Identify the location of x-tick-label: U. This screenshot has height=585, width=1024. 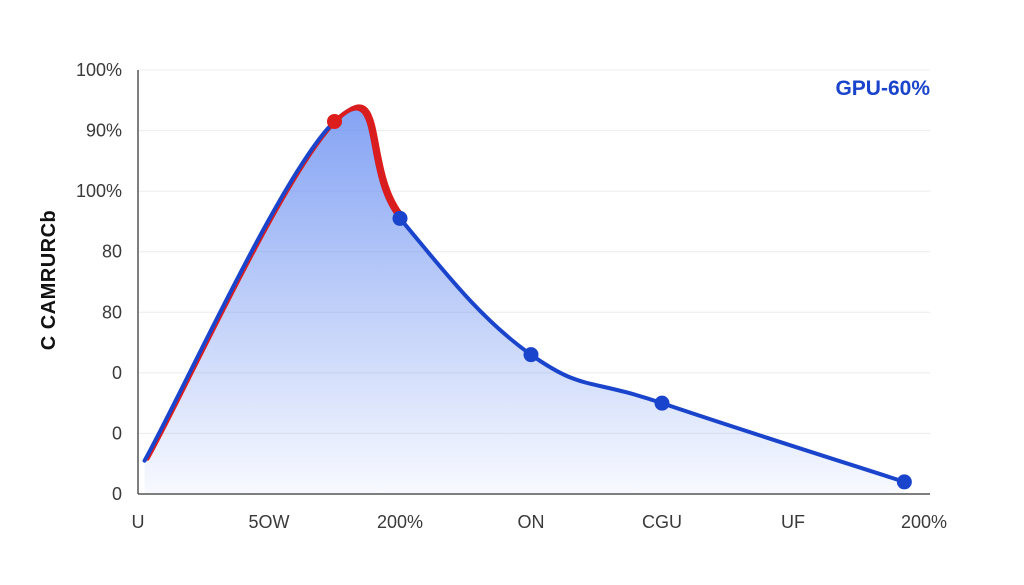
(138, 522).